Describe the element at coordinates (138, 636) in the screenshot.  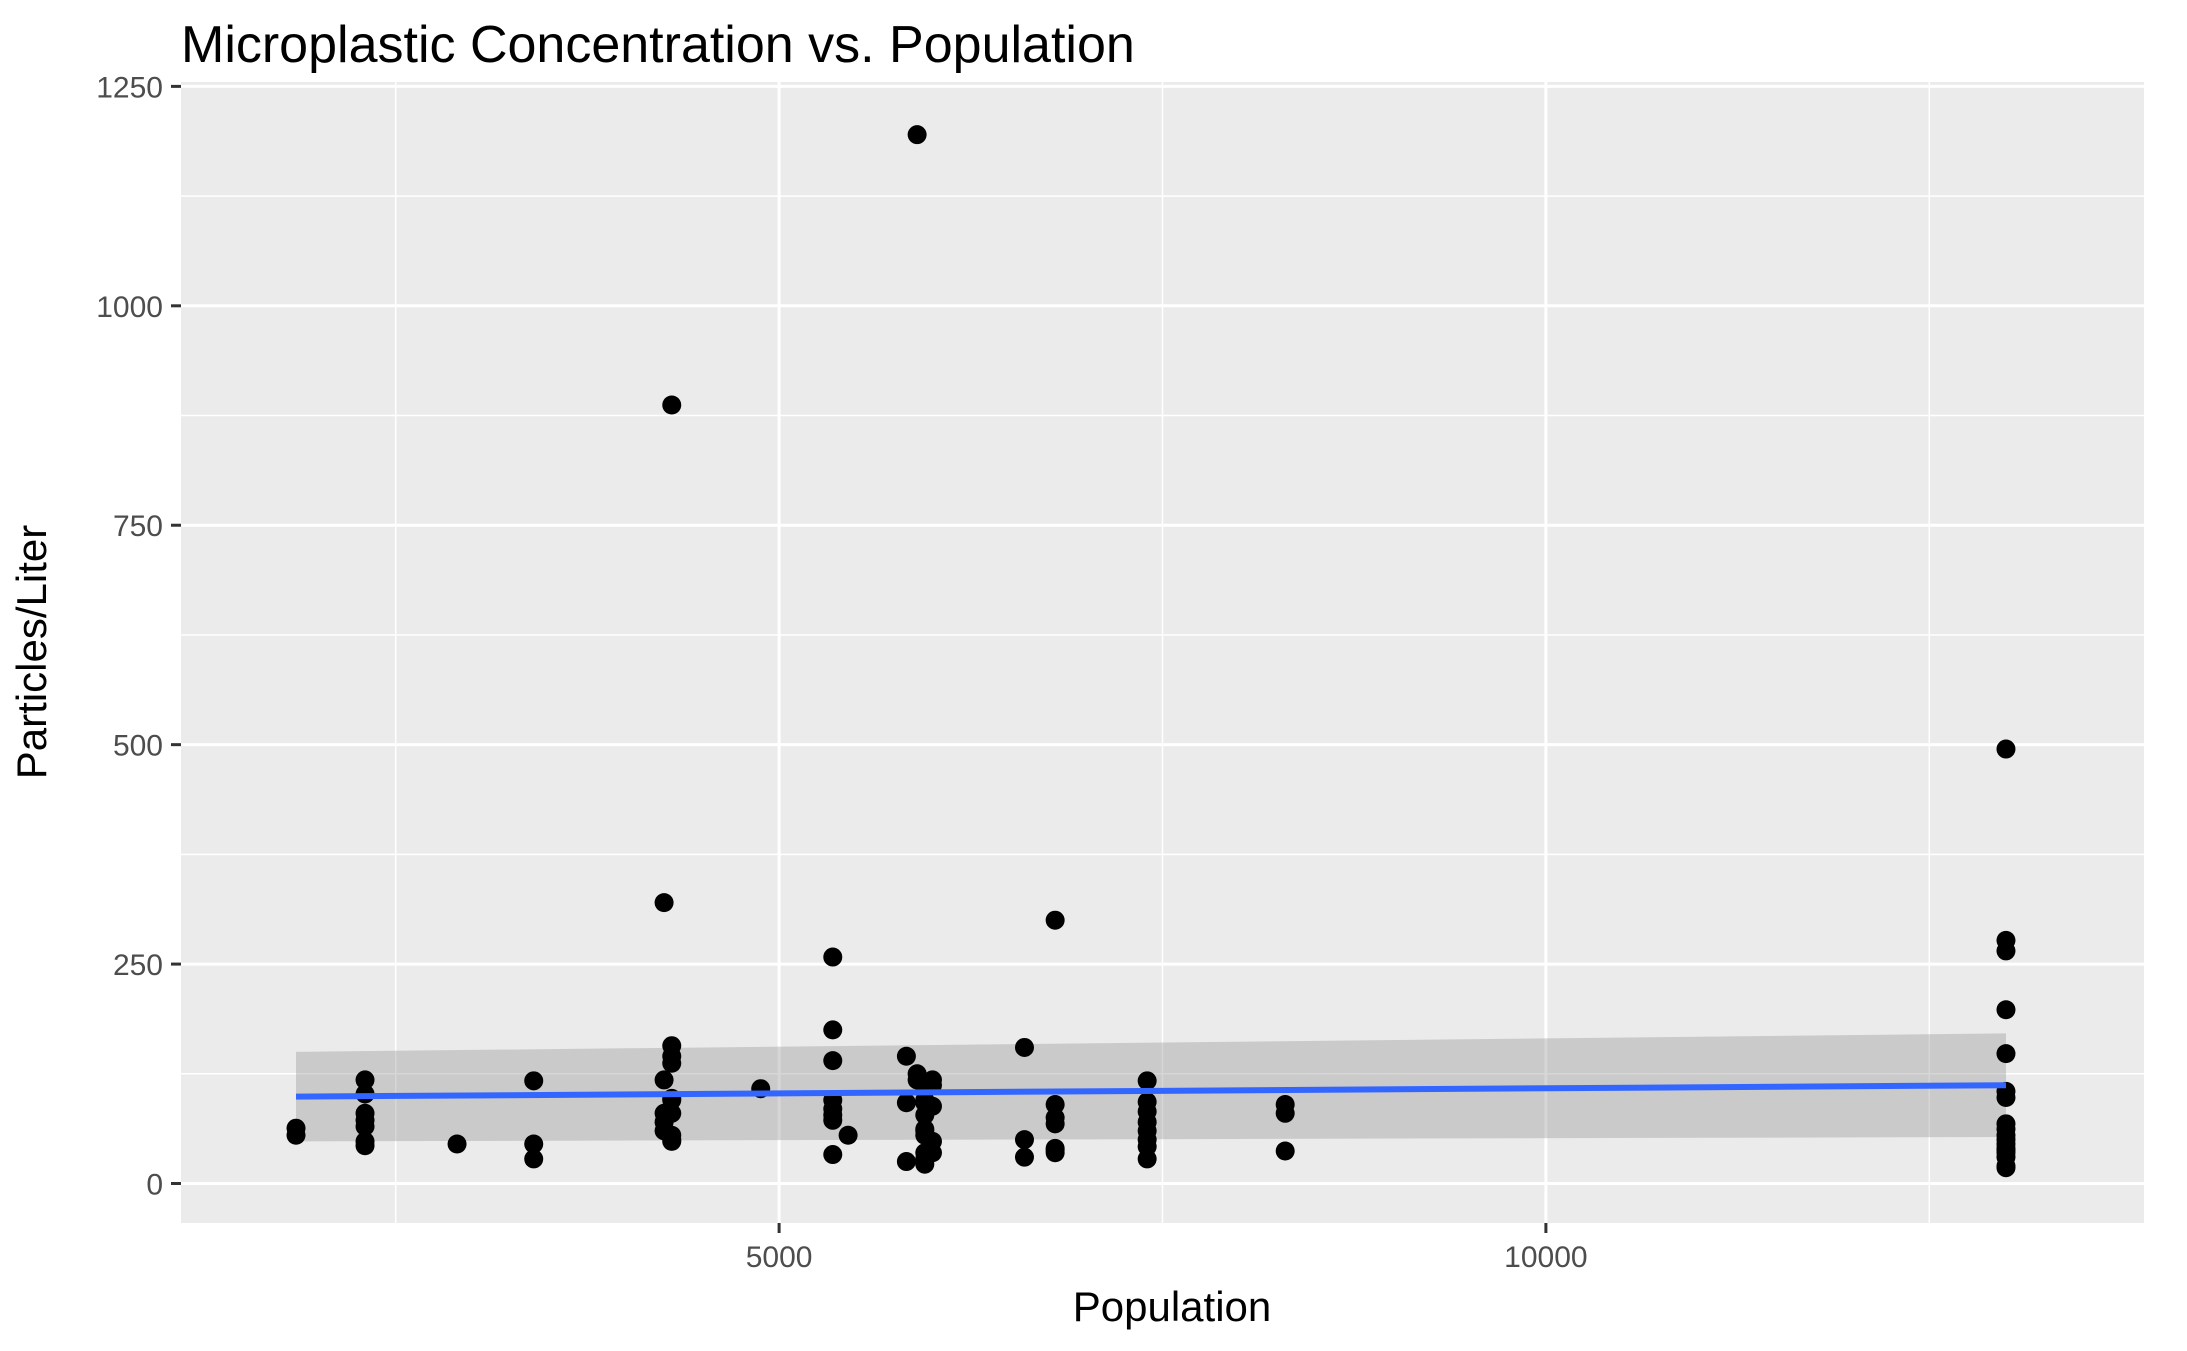
I see `y-axis: 0 250 500 750 1000 1250` at that location.